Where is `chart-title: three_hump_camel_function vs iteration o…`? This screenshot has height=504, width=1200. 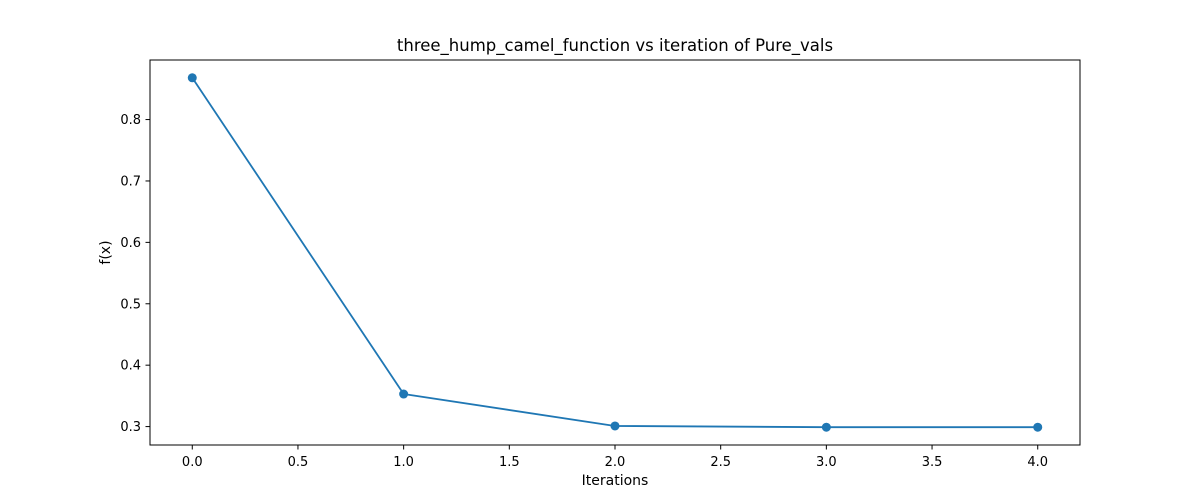
chart-title: three_hump_camel_function vs iteration o… is located at coordinates (615, 46).